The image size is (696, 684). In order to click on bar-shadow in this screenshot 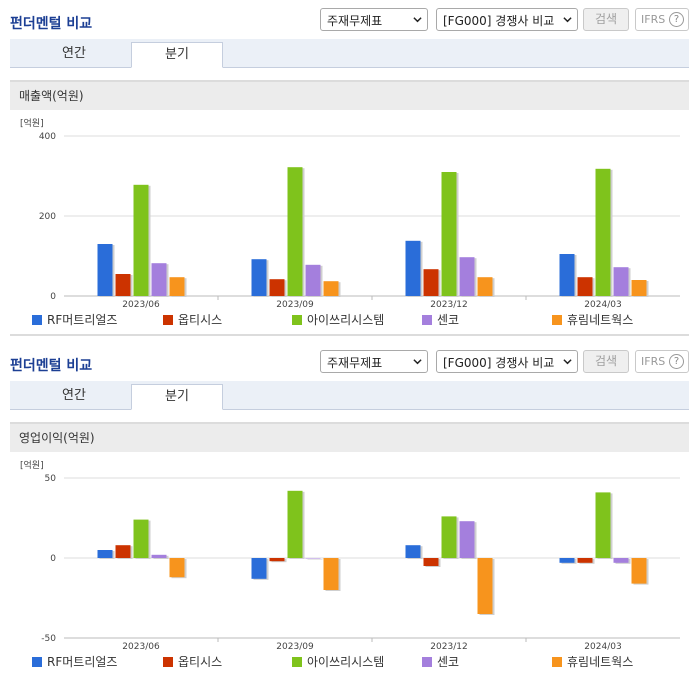, I will do `click(315, 559)`.